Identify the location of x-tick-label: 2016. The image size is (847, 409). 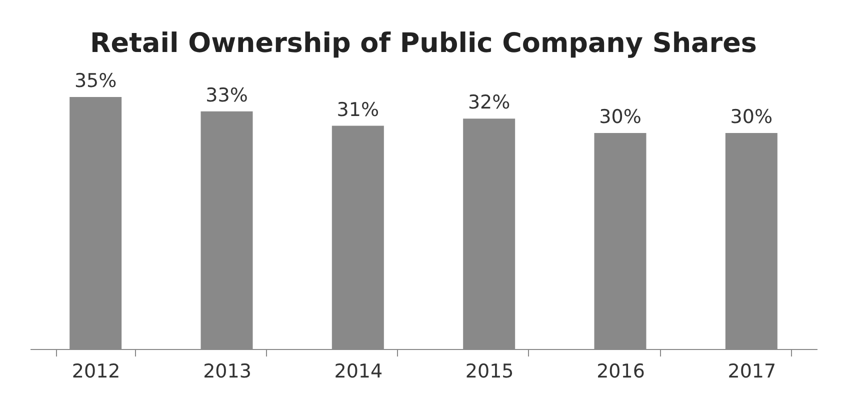
(620, 371).